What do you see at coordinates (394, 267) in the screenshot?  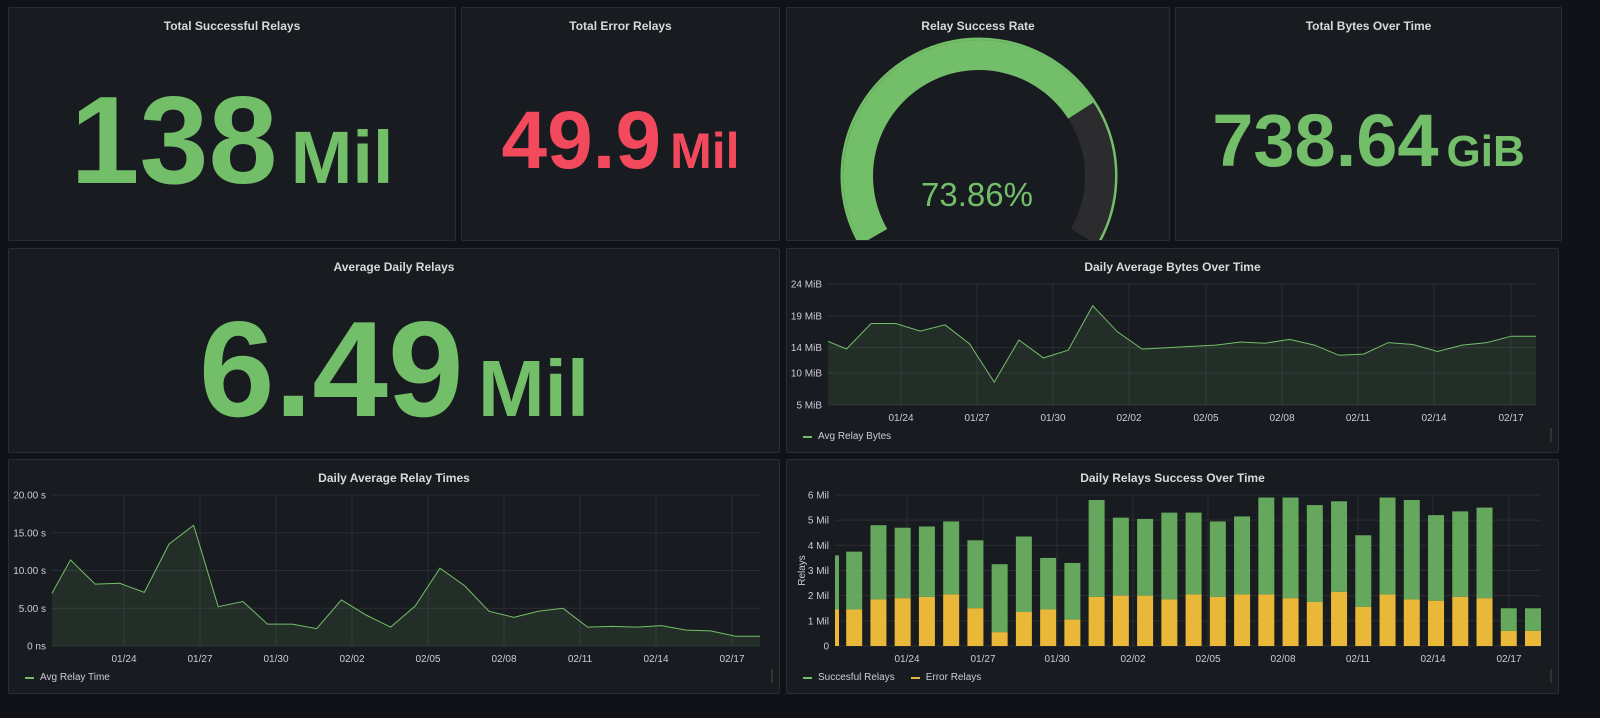 I see `panel-title: Average Daily Relays` at bounding box center [394, 267].